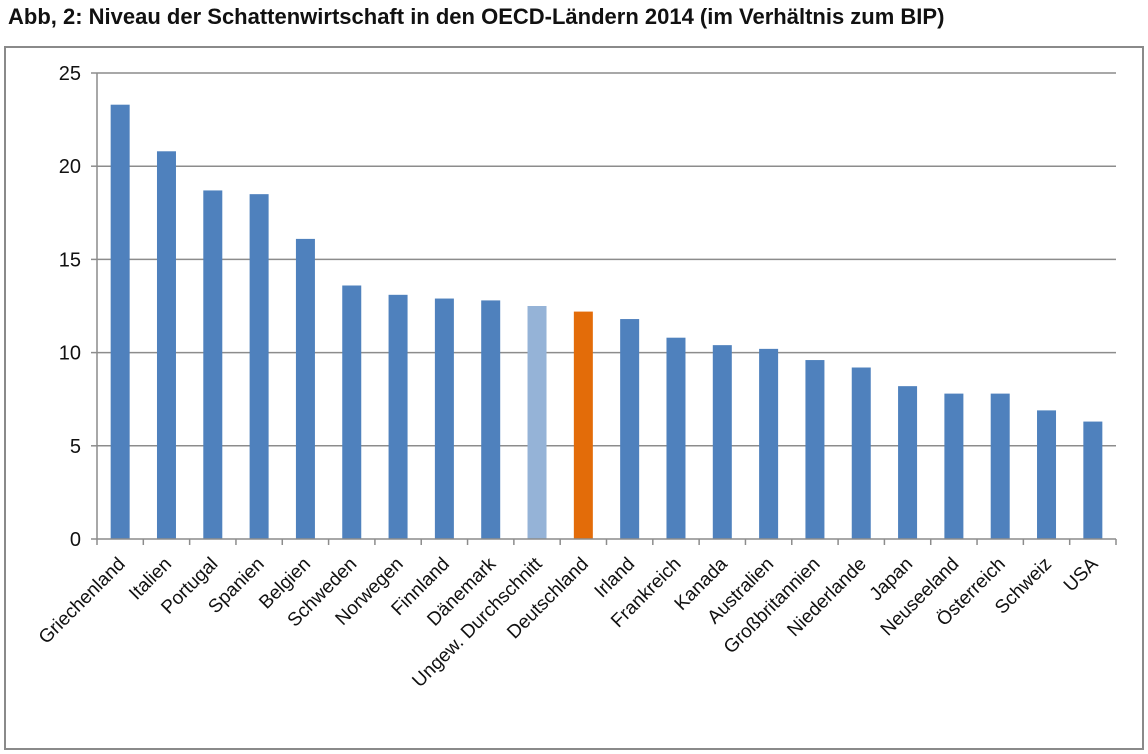 Image resolution: width=1148 pixels, height=754 pixels. I want to click on bar-australien, so click(769, 443).